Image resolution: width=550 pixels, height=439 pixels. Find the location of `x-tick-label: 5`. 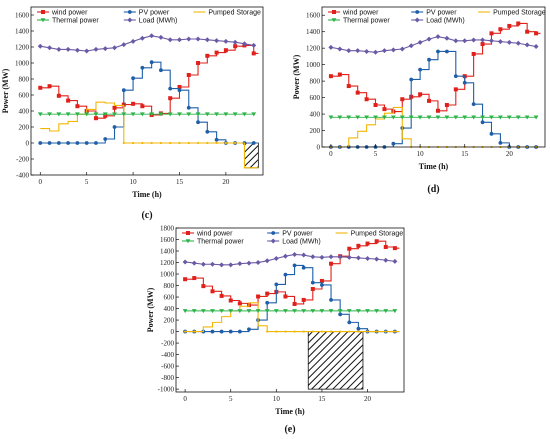

x-tick-label: 5 is located at coordinates (87, 182).